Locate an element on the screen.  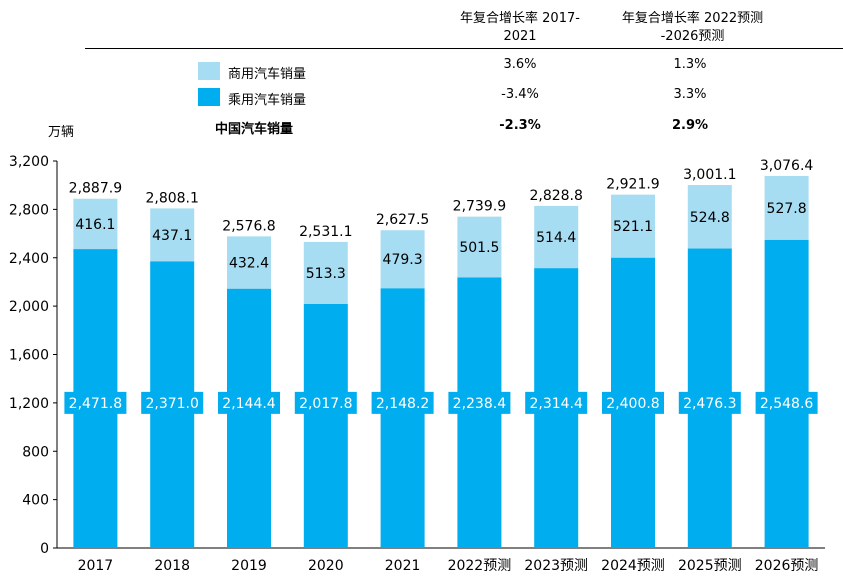
cagr-total-2017-2021: -2.3% is located at coordinates (520, 125).